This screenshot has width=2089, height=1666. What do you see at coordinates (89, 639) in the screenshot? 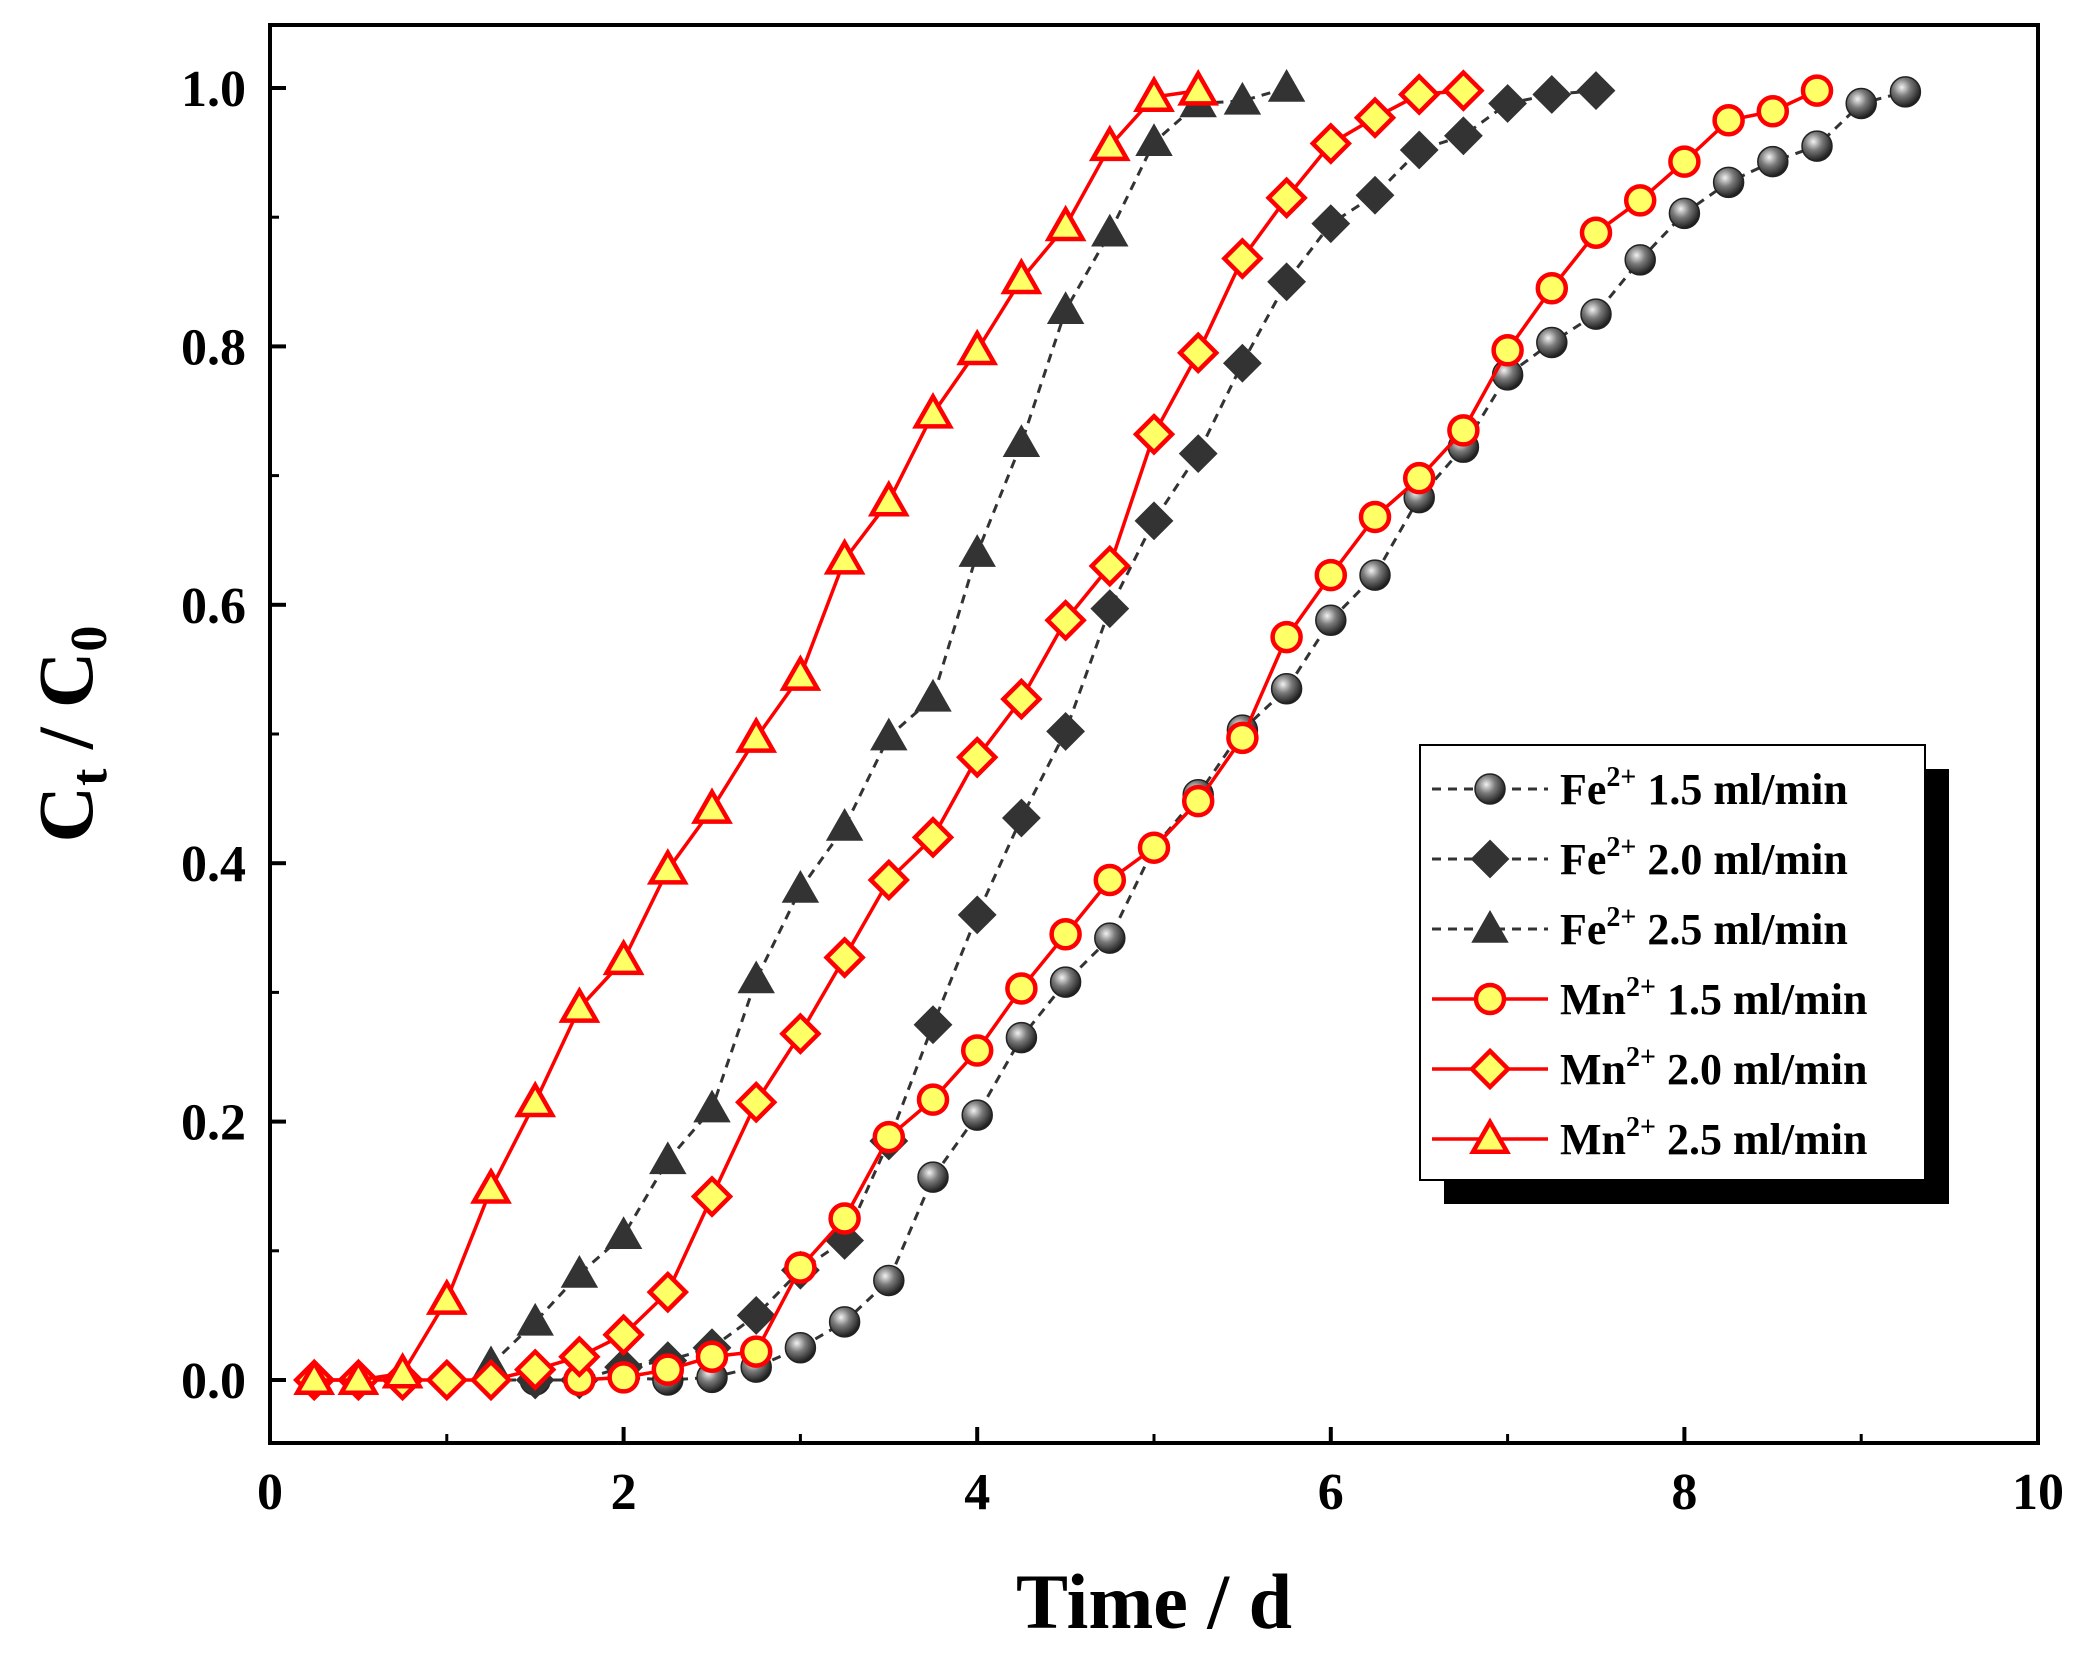
I see `y-title-subscript: 0` at bounding box center [89, 639].